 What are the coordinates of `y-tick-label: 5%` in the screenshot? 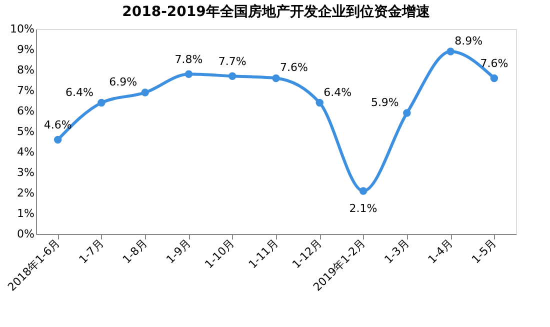 It's located at (25, 131).